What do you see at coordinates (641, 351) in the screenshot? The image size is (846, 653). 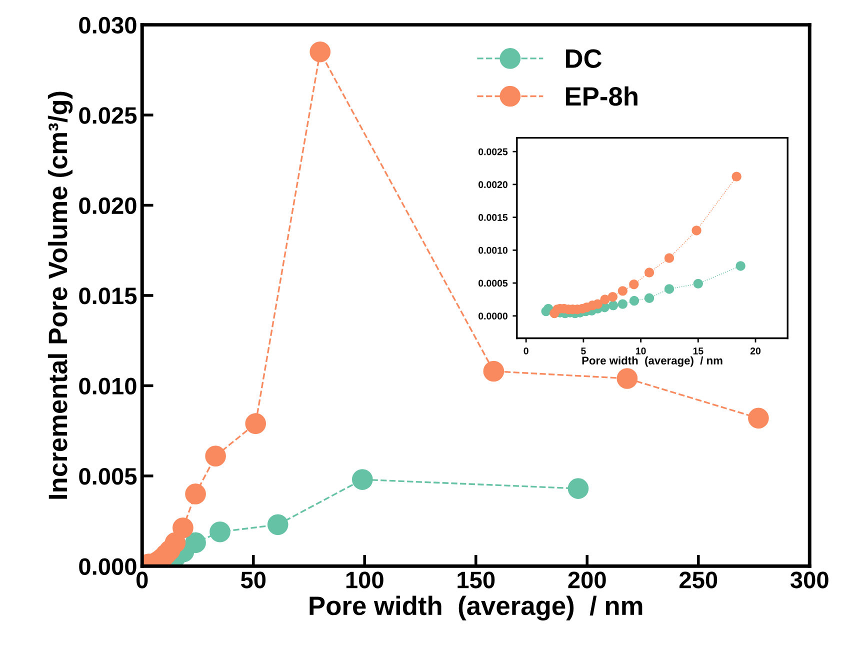 I see `x-tick-label: 10` at bounding box center [641, 351].